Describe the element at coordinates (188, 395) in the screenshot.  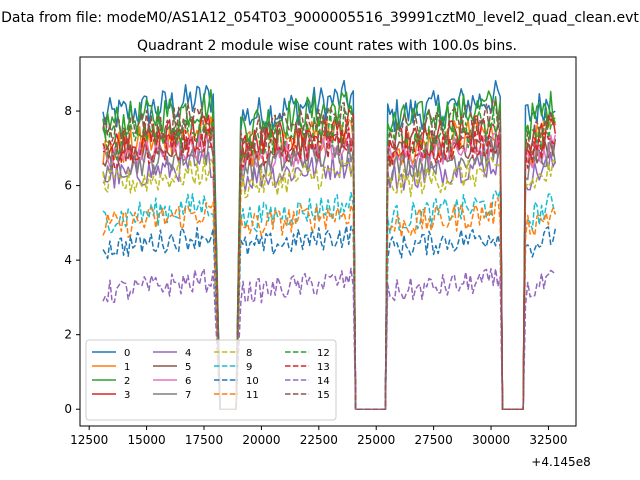
I see `legend-label-7: 7` at that location.